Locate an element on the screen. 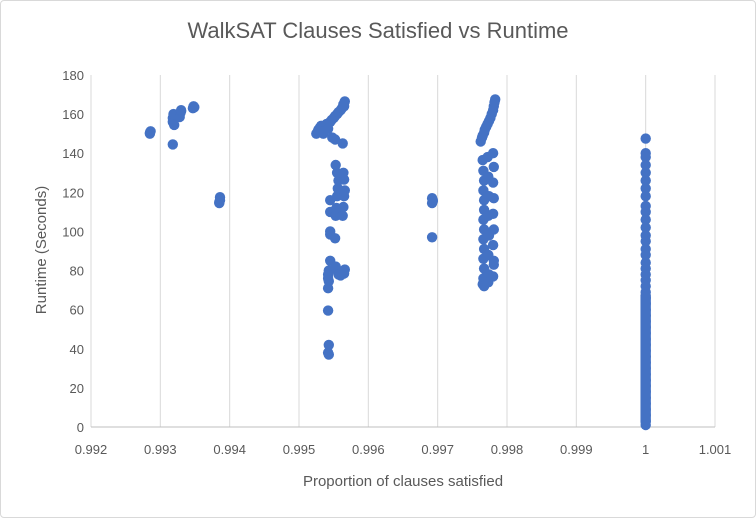  x-axis-label: Proportion of clauses satisfied is located at coordinates (403, 481).